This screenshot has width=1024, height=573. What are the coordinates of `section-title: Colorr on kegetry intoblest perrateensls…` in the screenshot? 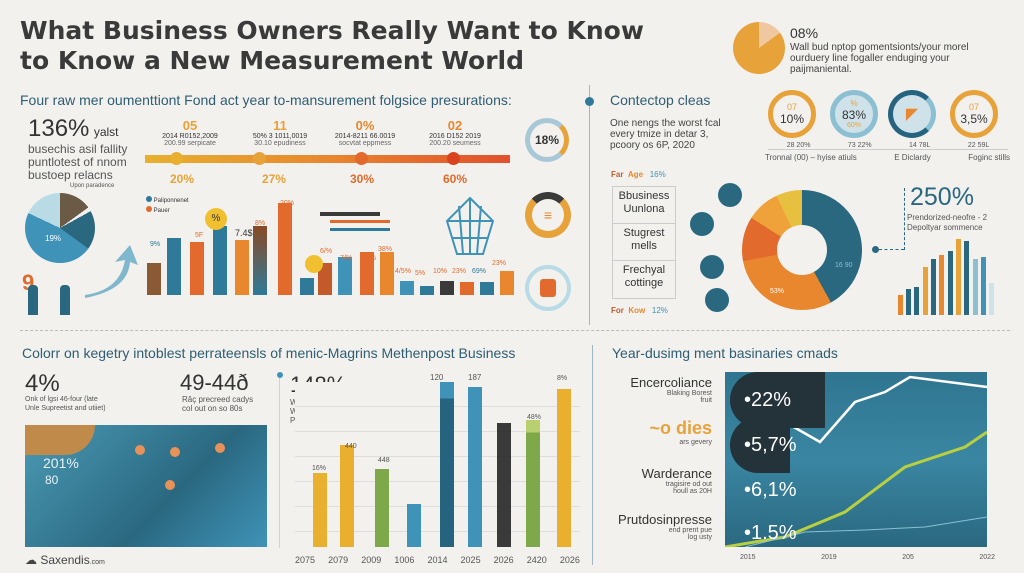 It's located at (269, 353).